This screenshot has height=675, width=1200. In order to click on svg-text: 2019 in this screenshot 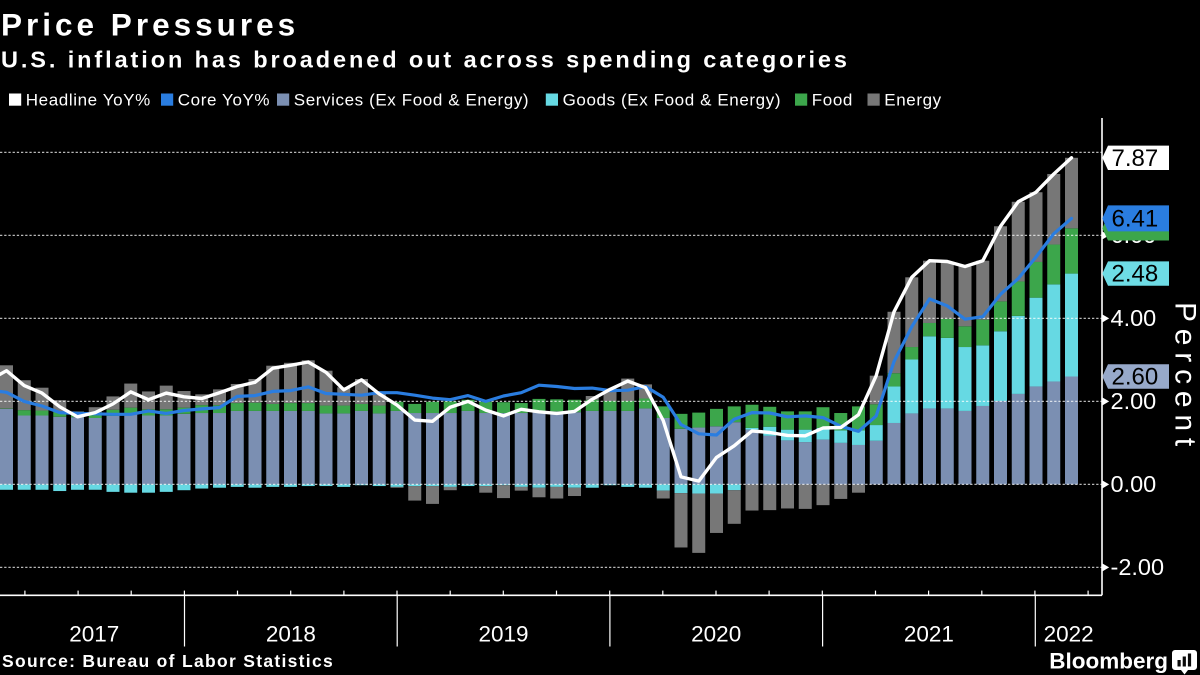, I will do `click(503, 634)`.